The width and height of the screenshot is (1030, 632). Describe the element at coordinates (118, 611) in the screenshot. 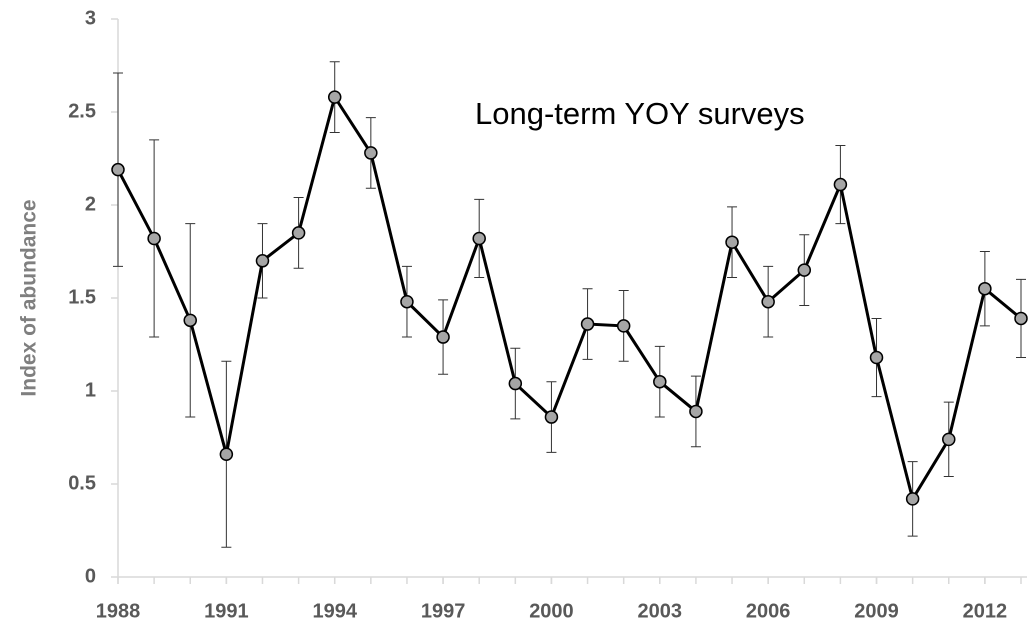

I see `x-tick-label: 1988` at that location.